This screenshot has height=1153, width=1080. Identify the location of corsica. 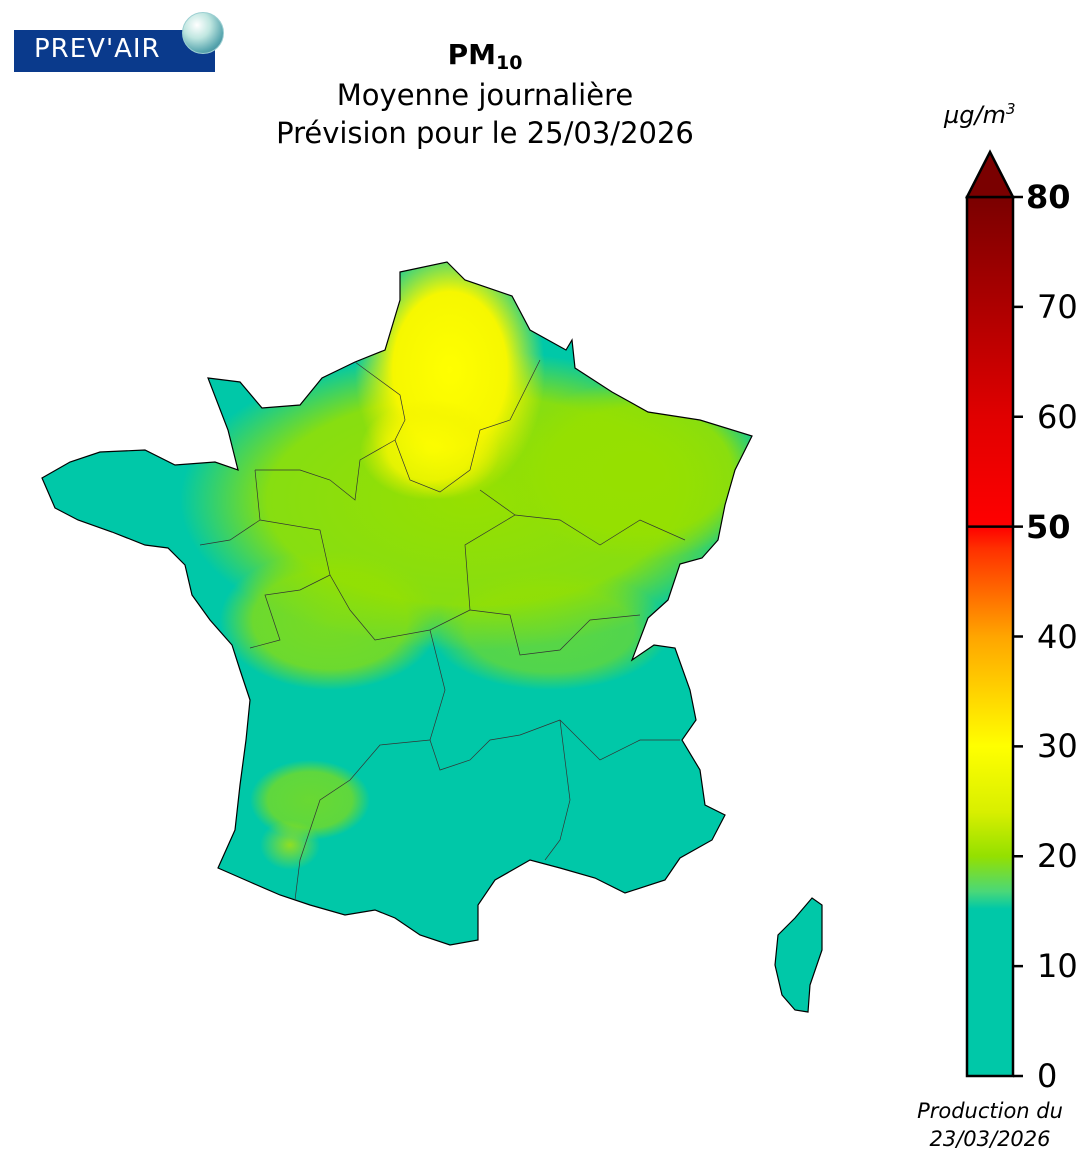
(798, 955).